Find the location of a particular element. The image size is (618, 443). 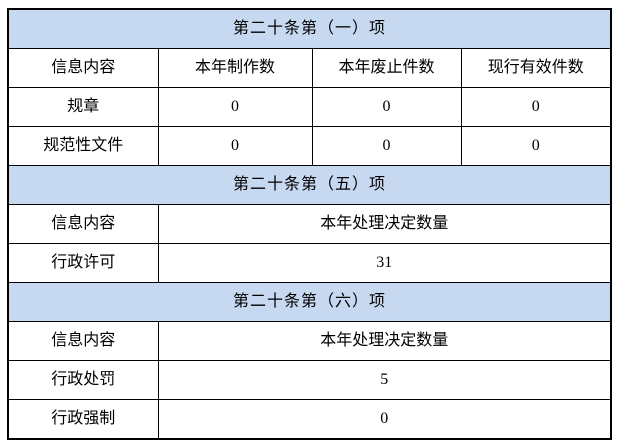

table-row: 第二十条第（六）项 is located at coordinates (309, 302).